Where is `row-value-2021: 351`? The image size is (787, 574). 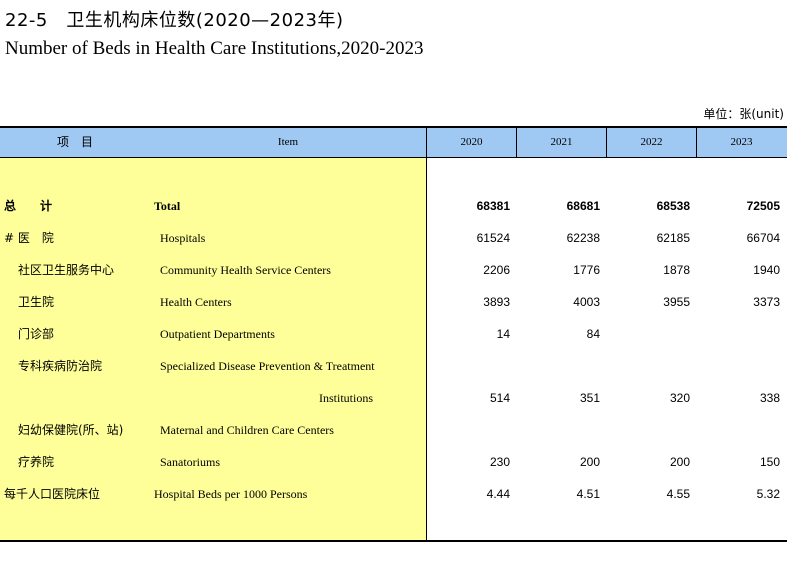 row-value-2021: 351 is located at coordinates (589, 398).